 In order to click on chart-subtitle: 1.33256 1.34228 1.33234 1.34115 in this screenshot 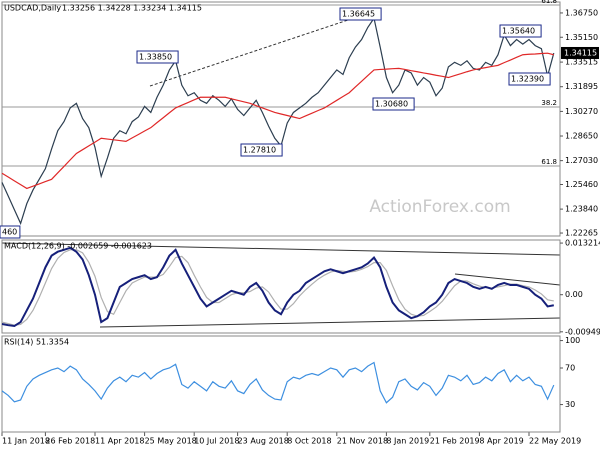, I will do `click(132, 8)`.